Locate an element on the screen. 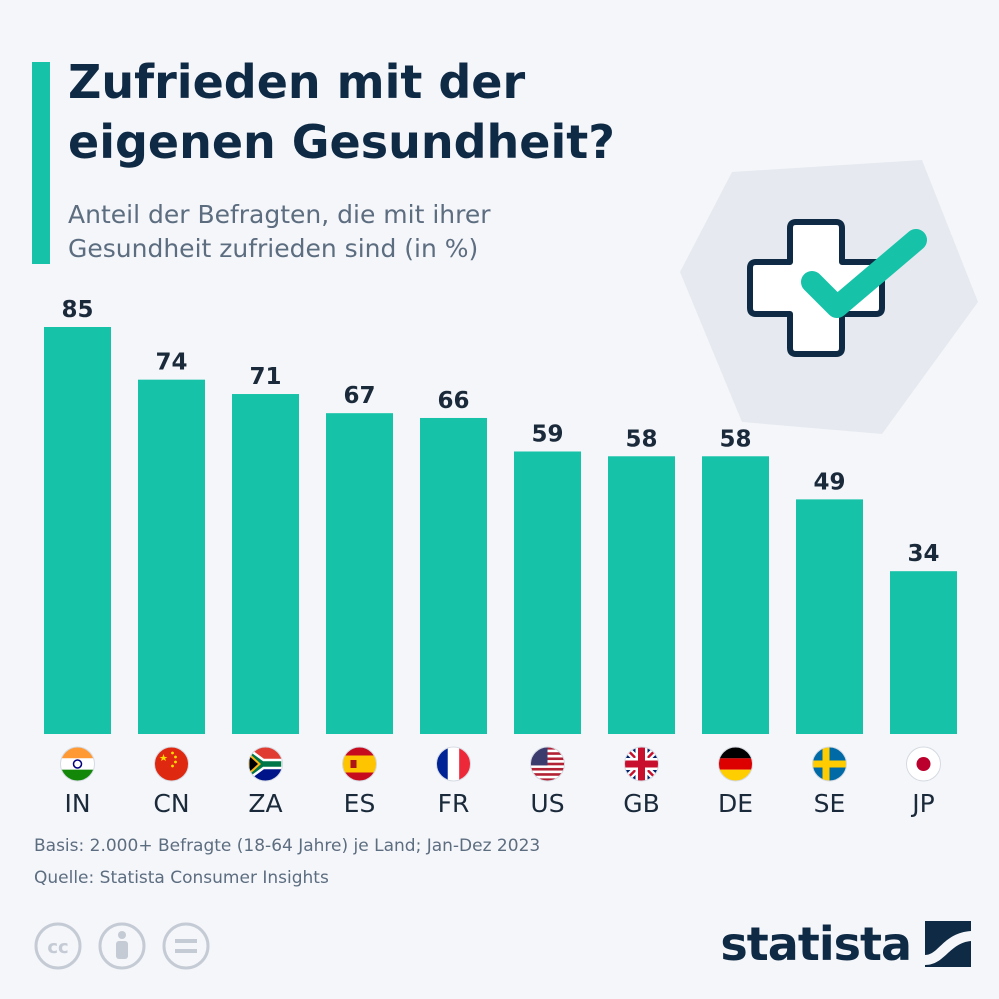 The image size is (999, 999). health-check-icon is located at coordinates (829, 297).